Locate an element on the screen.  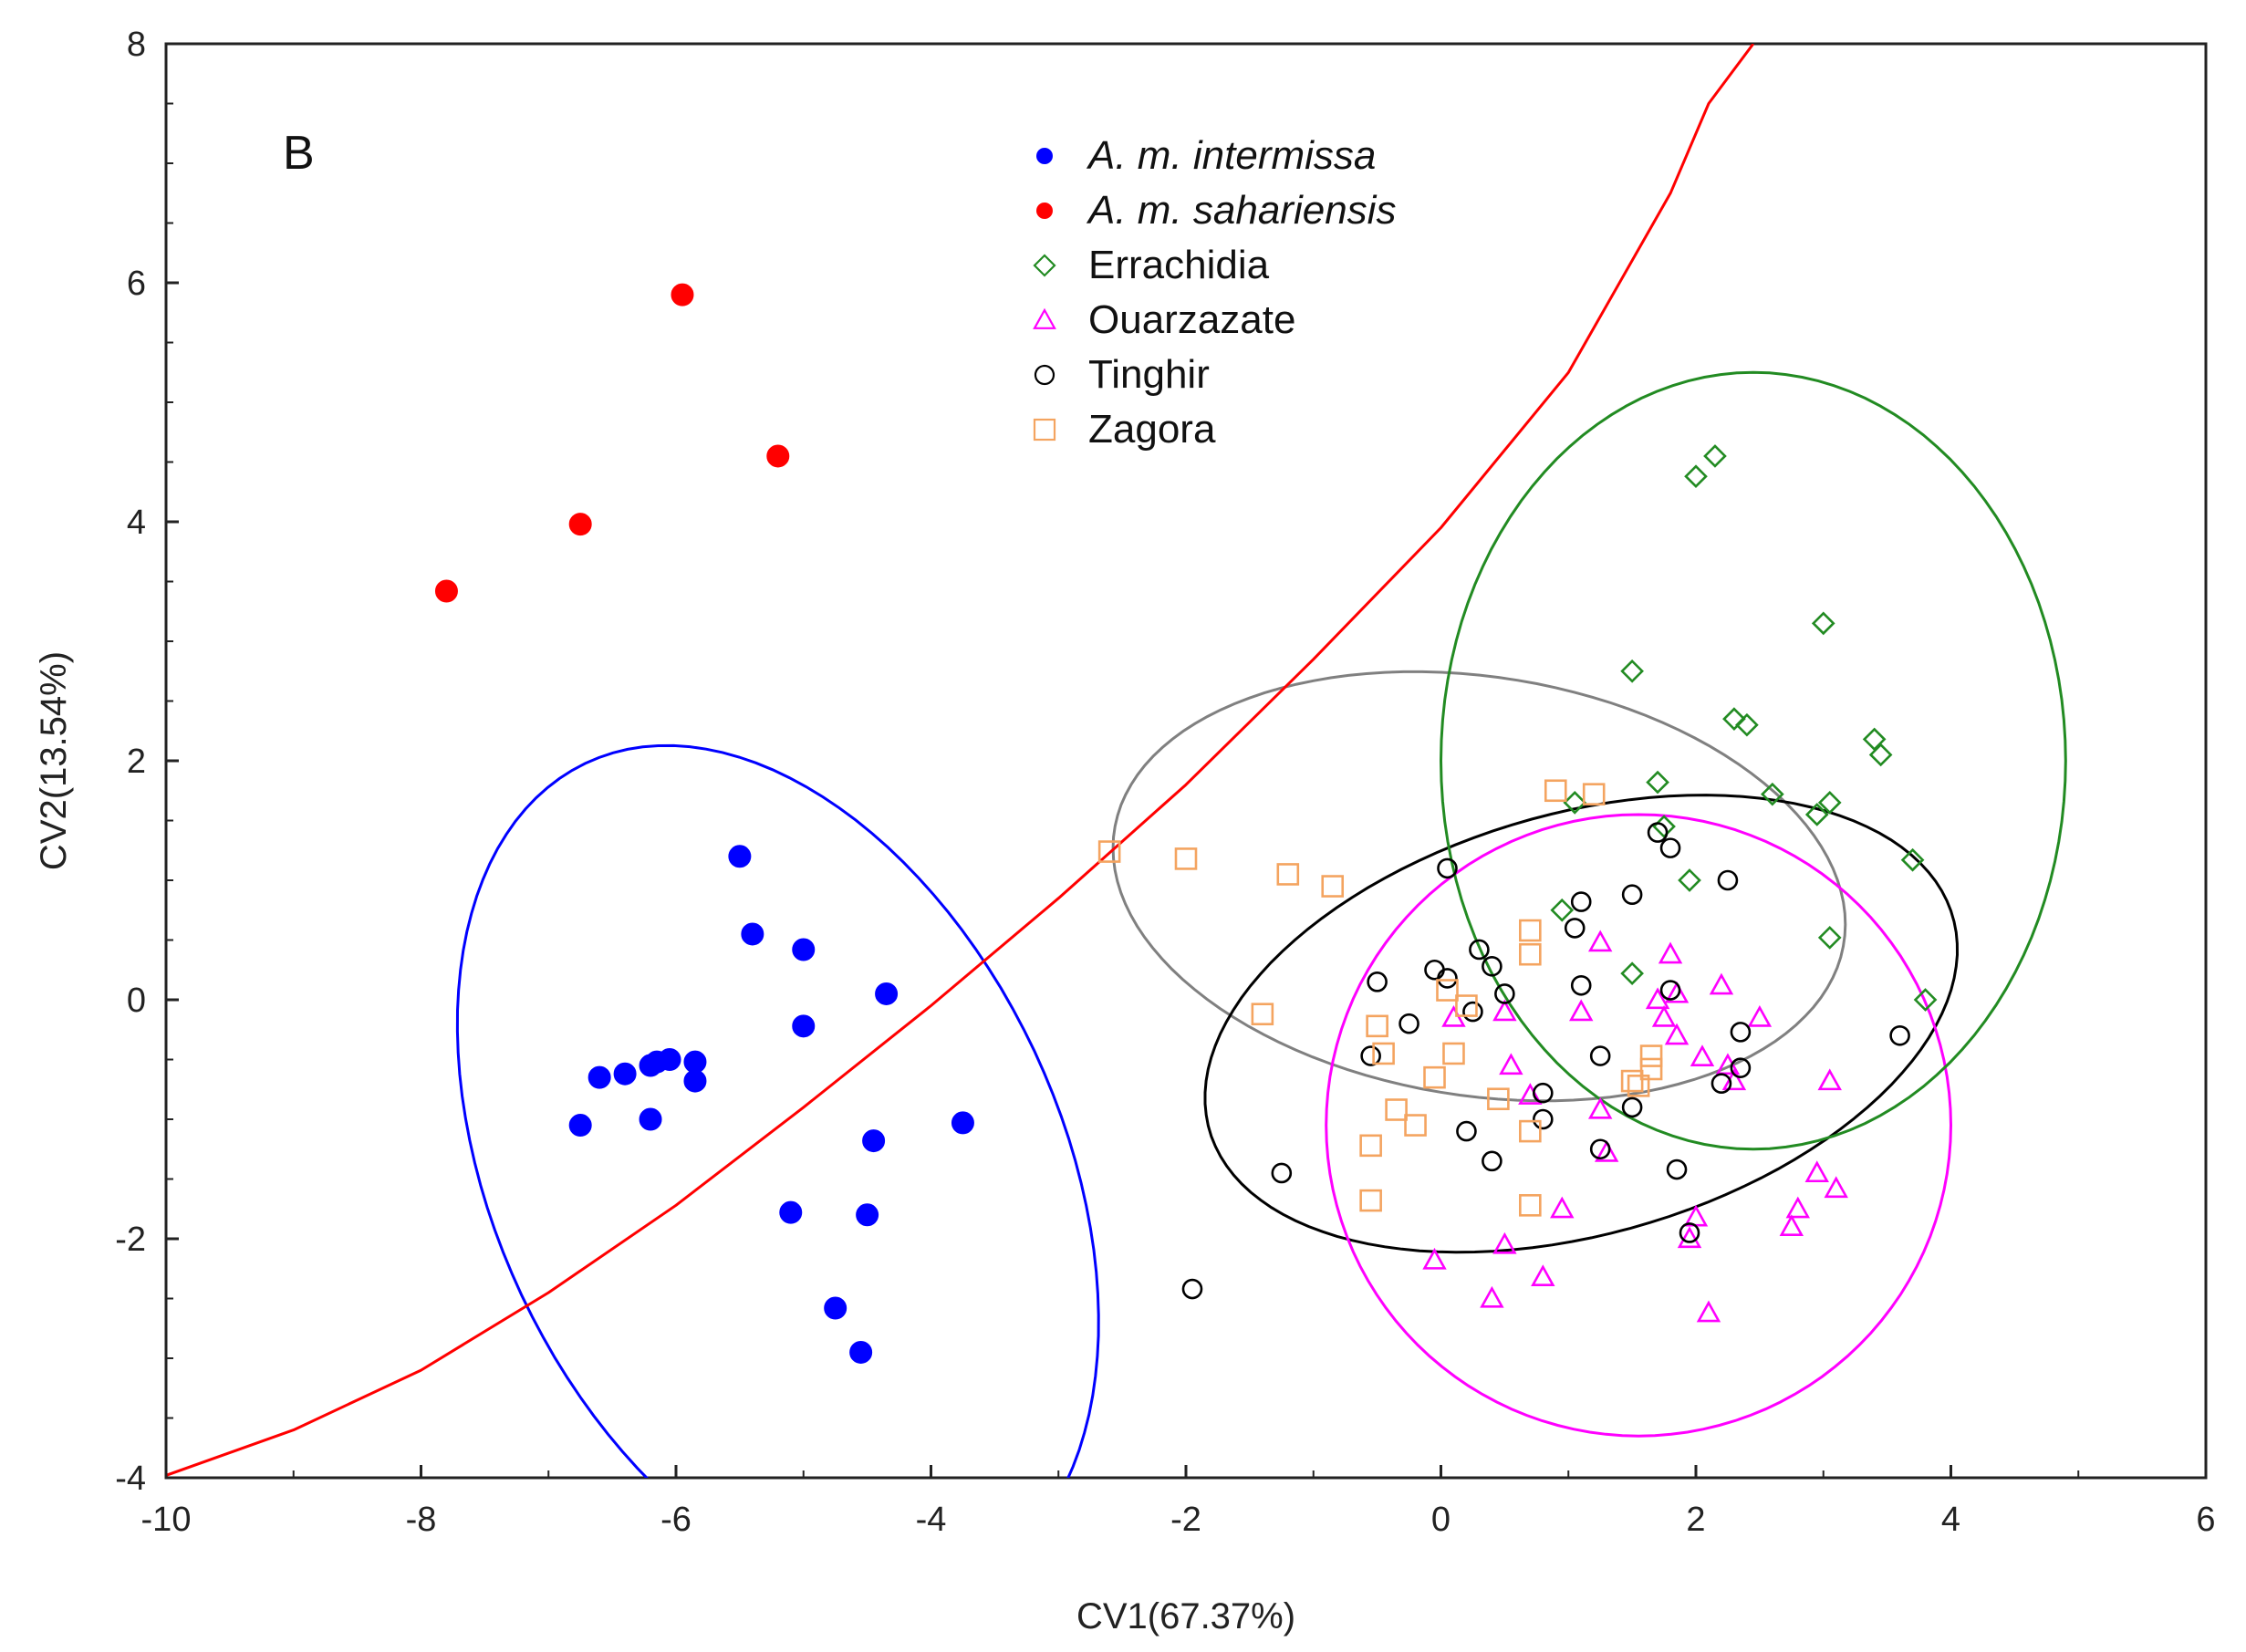
y-tick-label: -2 is located at coordinates (130, 1240).